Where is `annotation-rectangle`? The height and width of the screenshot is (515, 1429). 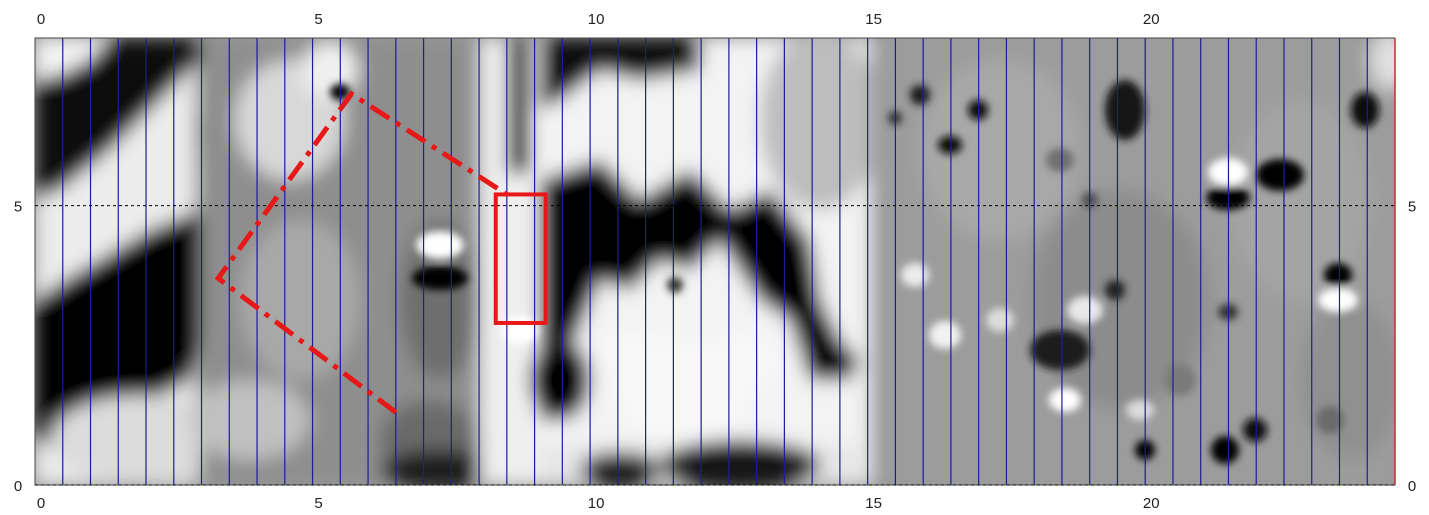
annotation-rectangle is located at coordinates (520, 258).